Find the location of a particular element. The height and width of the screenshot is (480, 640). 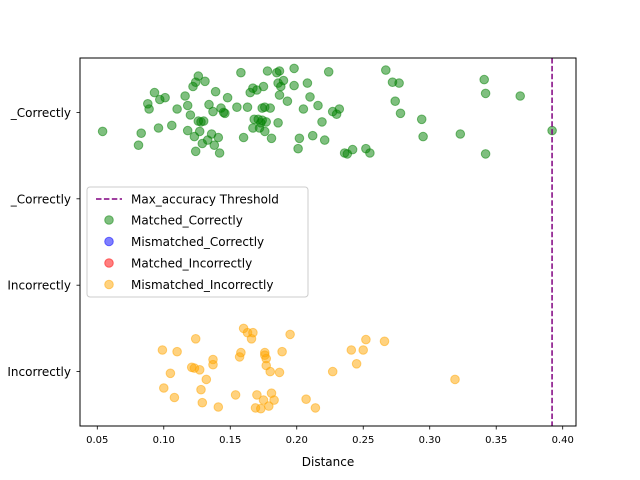

x-axis-label: Distance is located at coordinates (328, 462).